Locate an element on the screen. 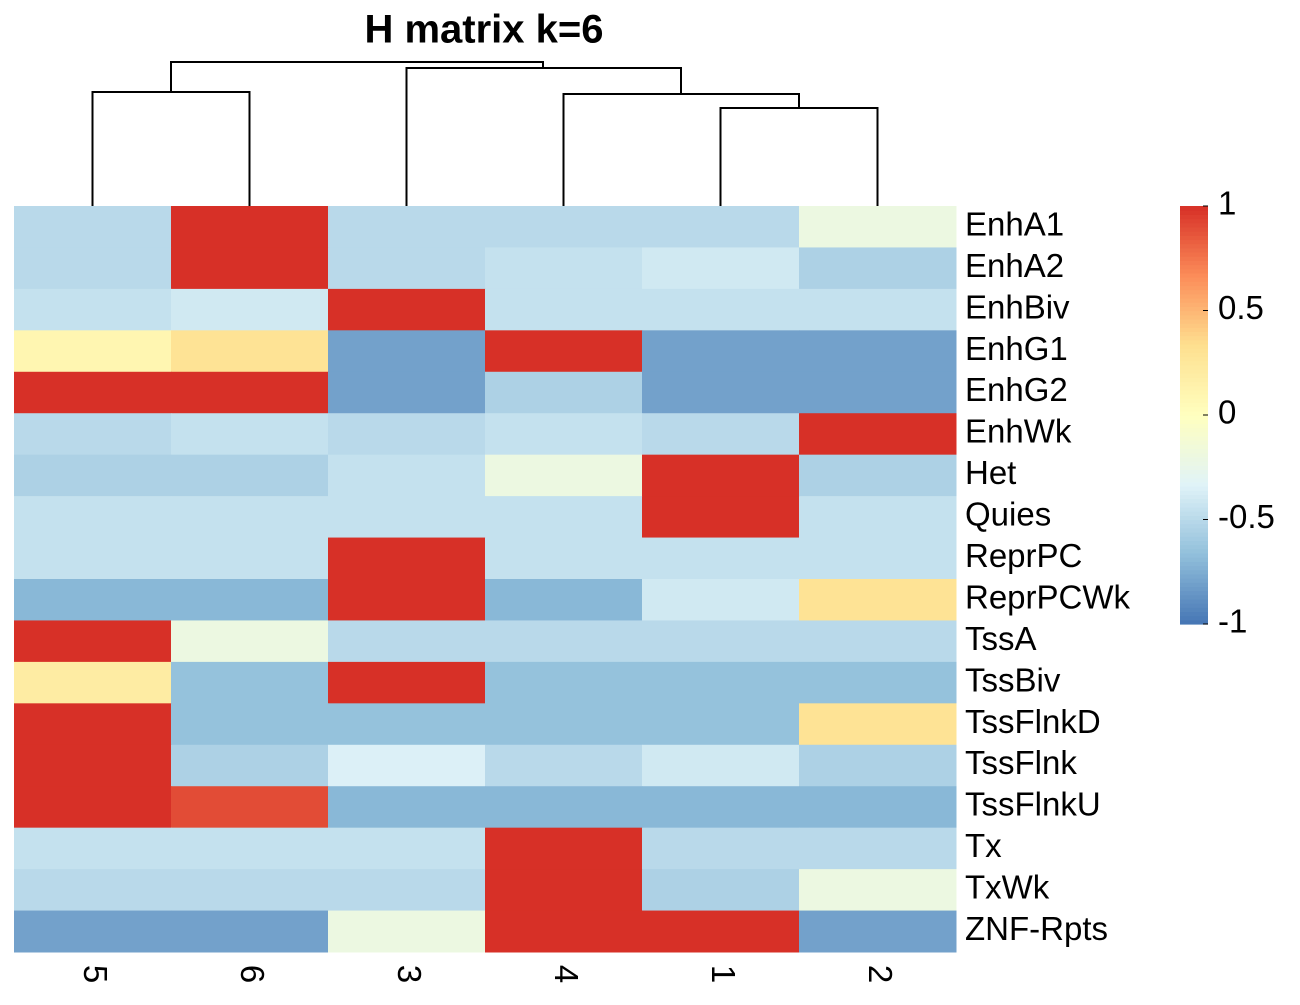 The image size is (1300, 1005). column-label: 6 is located at coordinates (252, 974).